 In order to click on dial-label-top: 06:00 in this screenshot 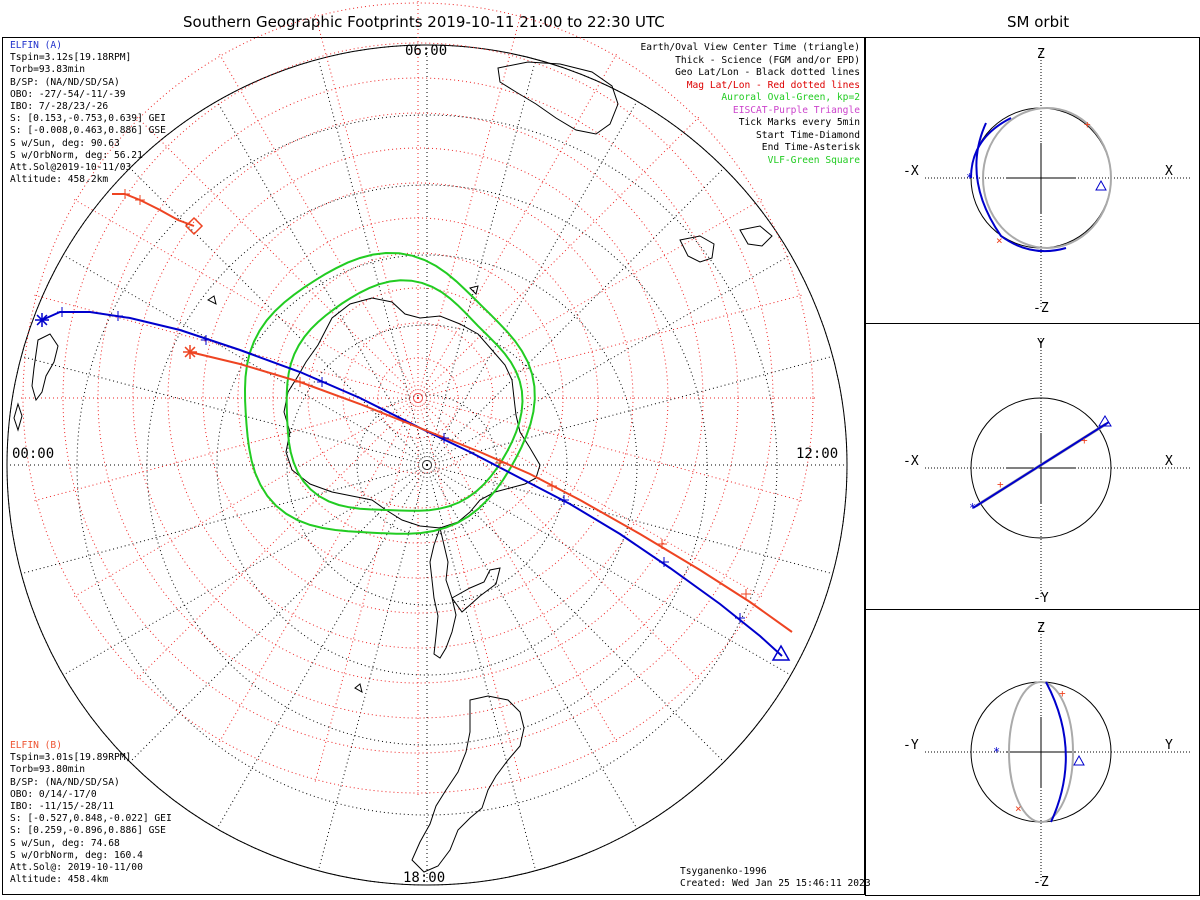, I will do `click(426, 51)`.